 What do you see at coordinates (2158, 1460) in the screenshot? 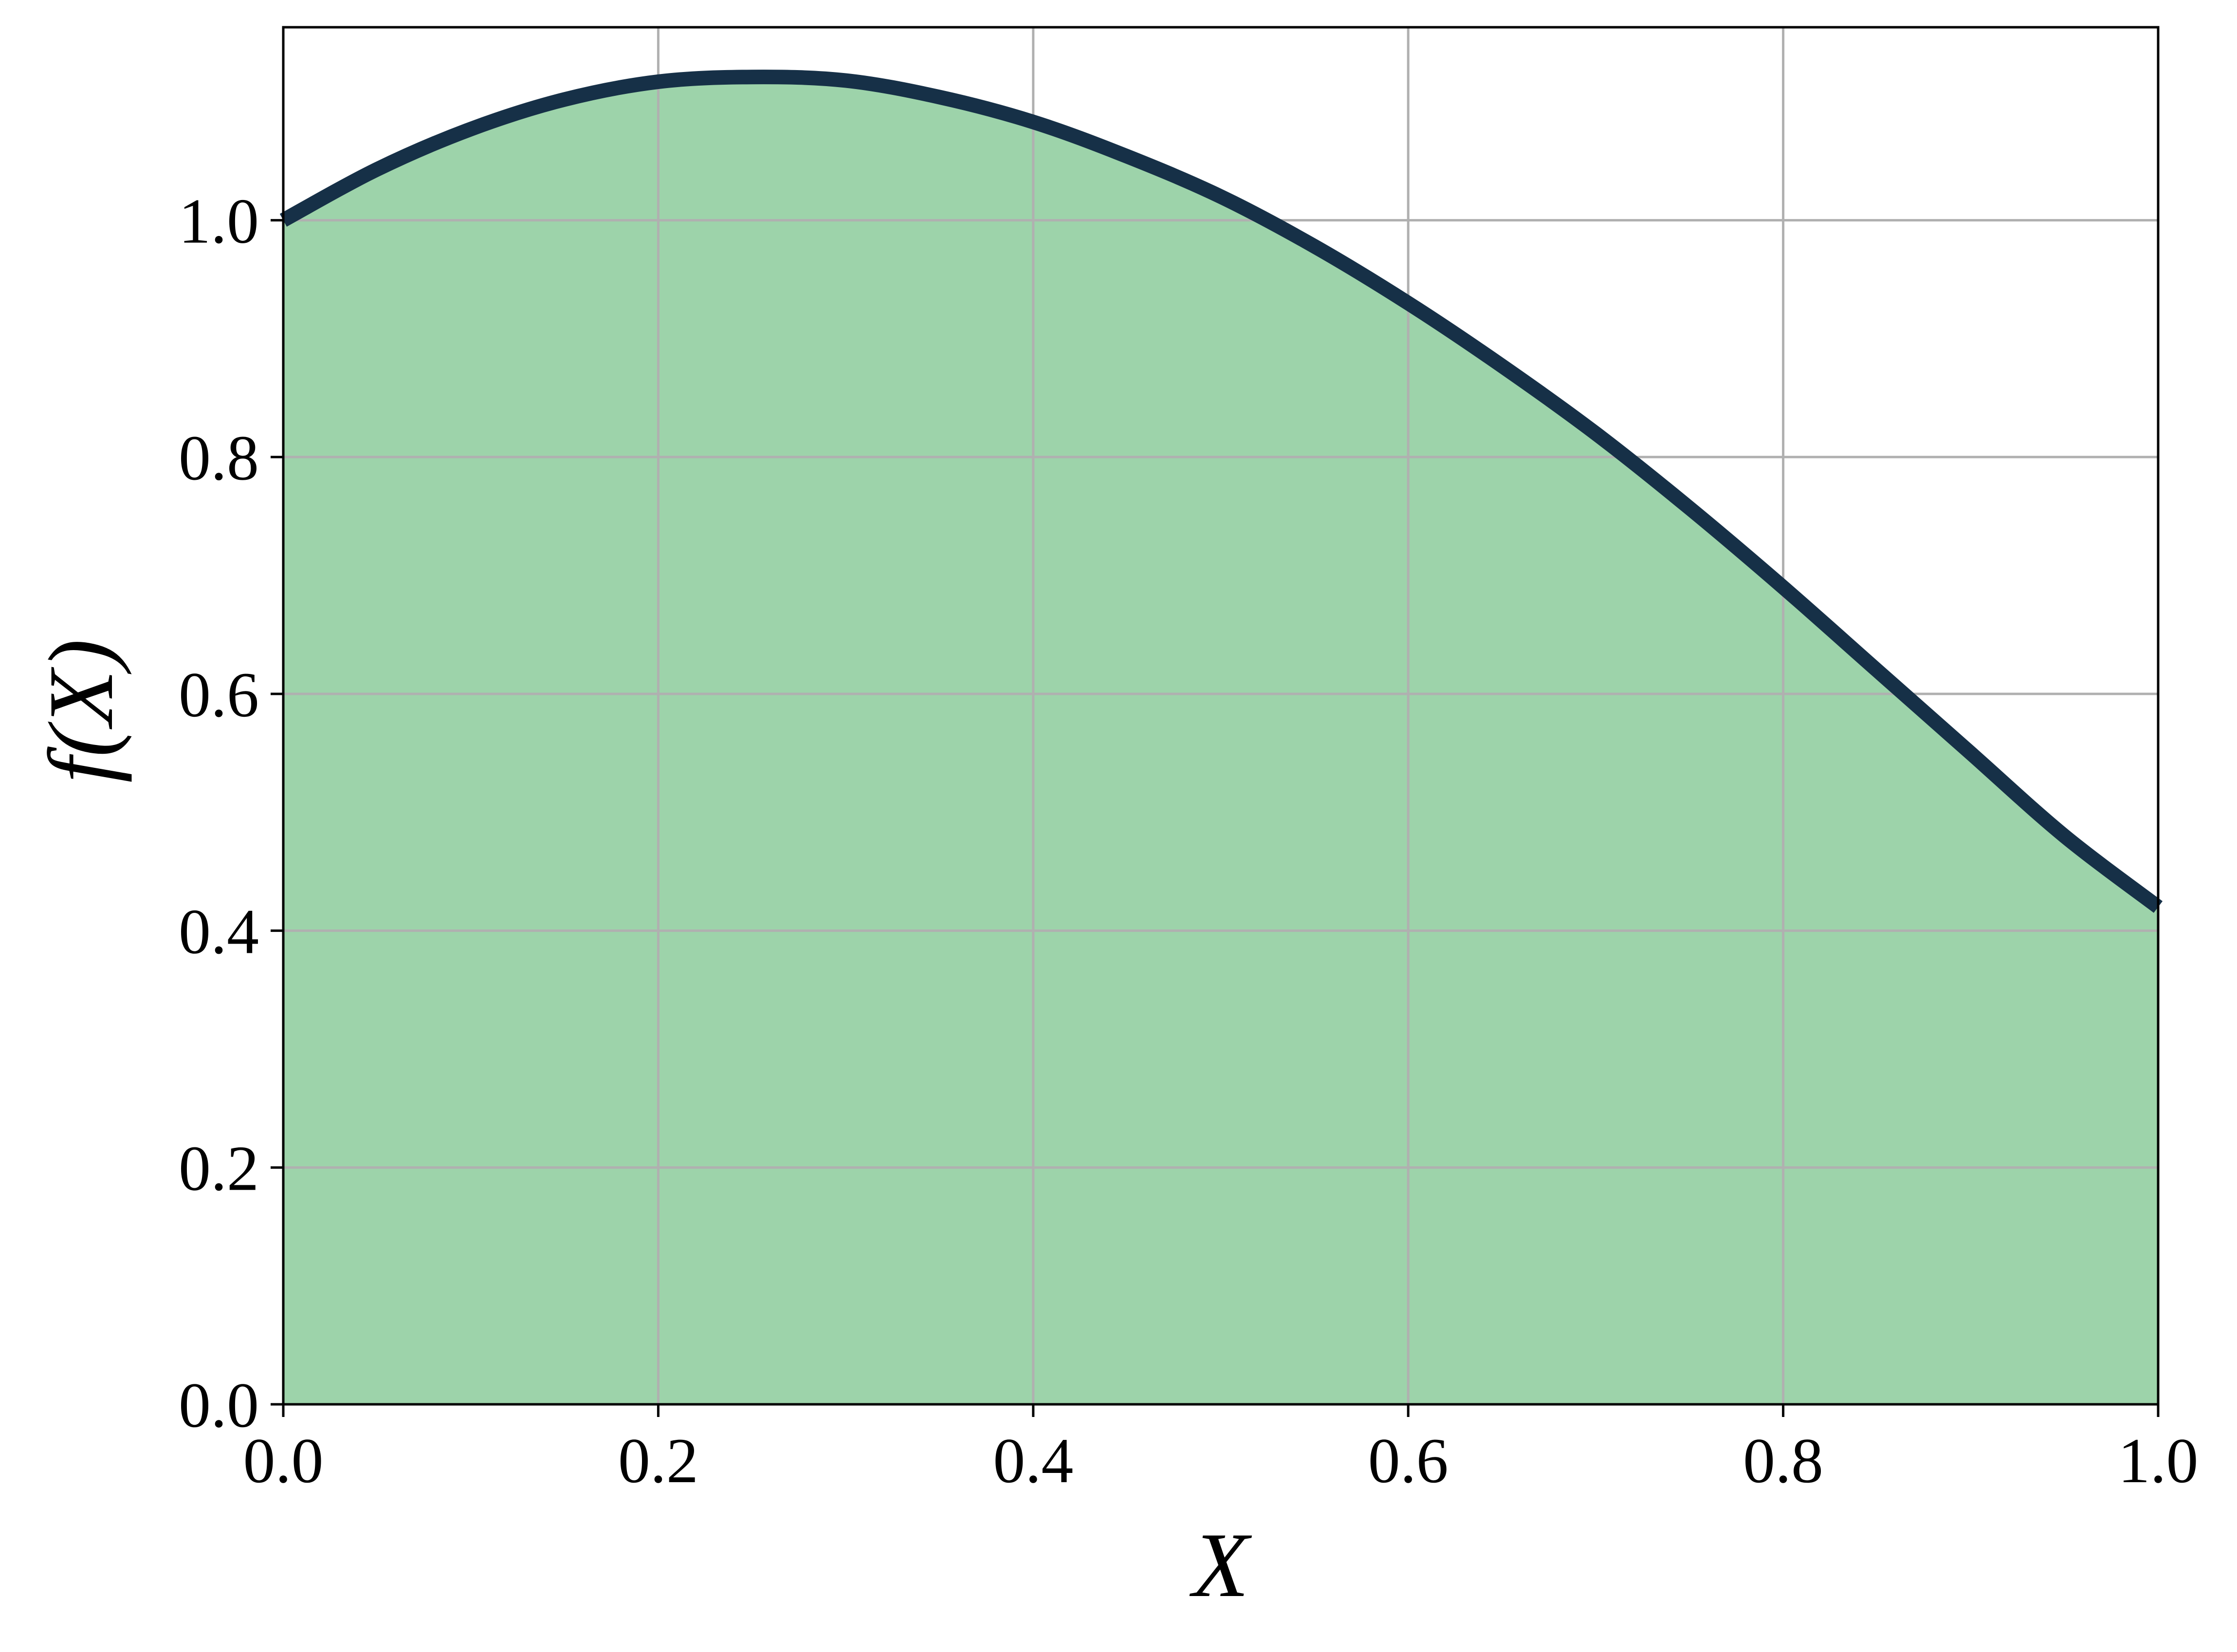
I see `x-tick-label: 1.0` at bounding box center [2158, 1460].